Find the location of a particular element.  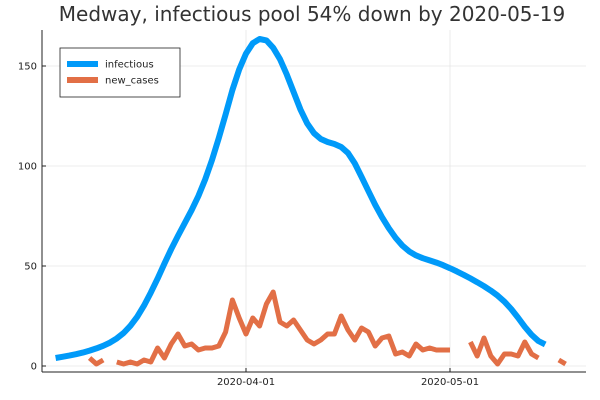

legend-box is located at coordinates (120, 72).